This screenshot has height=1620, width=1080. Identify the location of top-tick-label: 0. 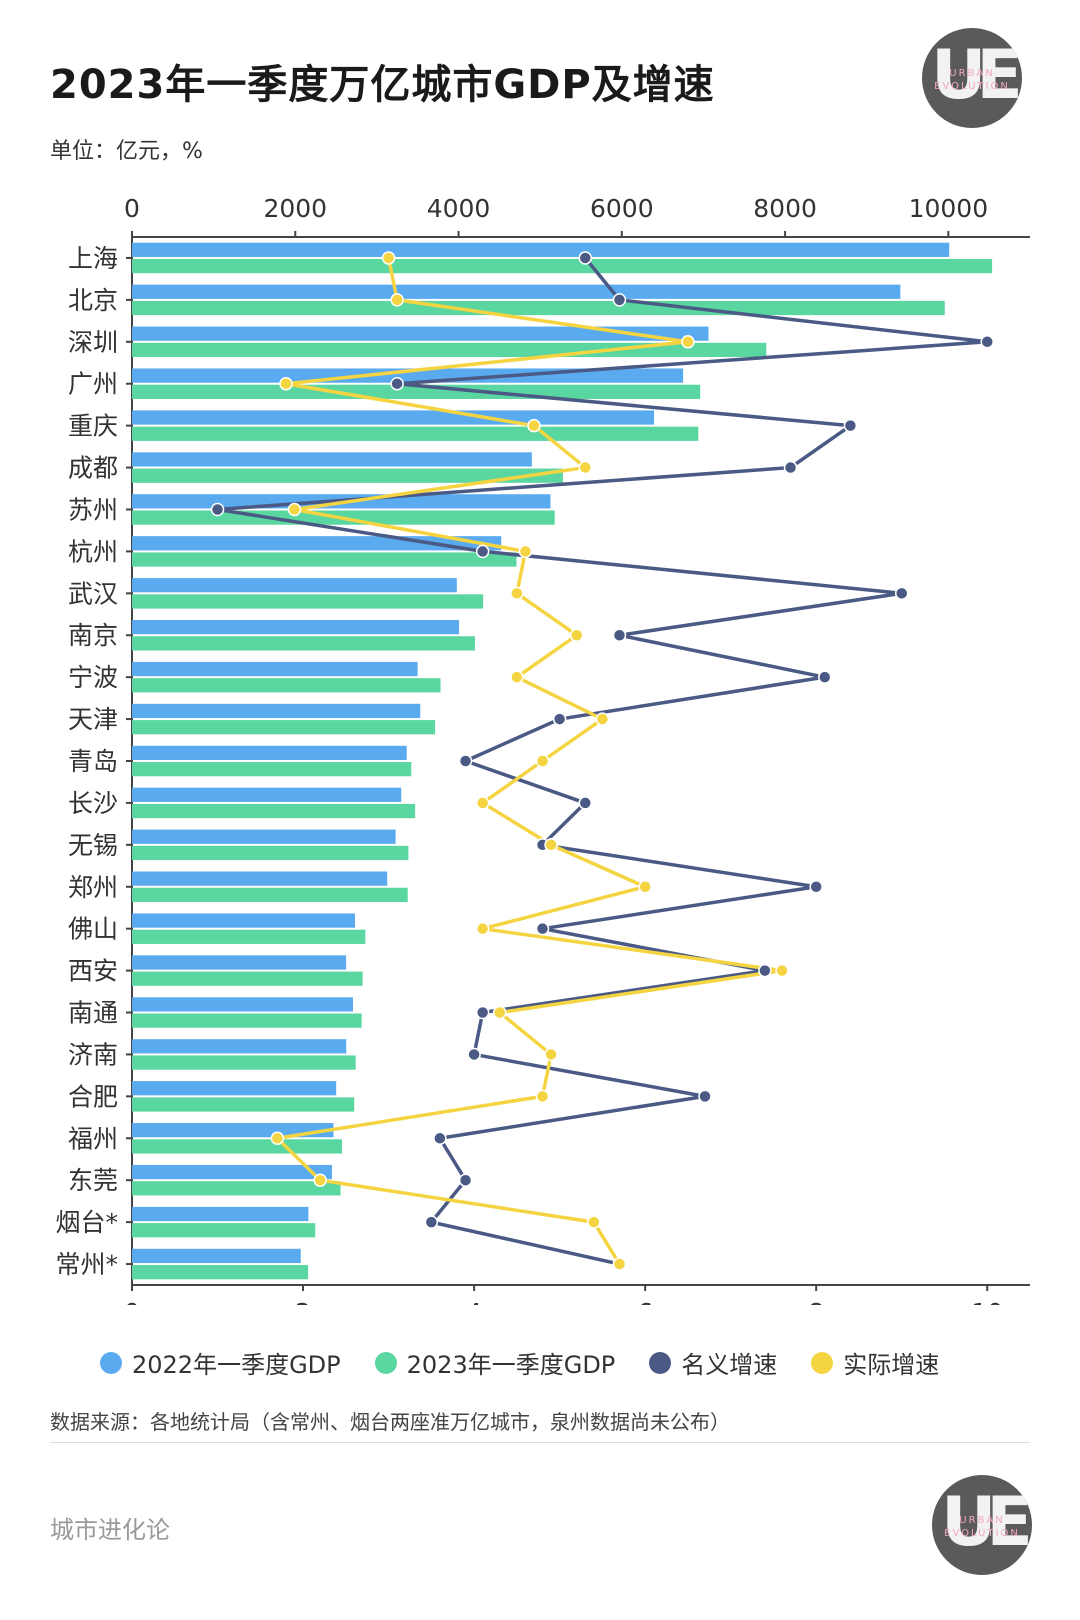
(132, 208).